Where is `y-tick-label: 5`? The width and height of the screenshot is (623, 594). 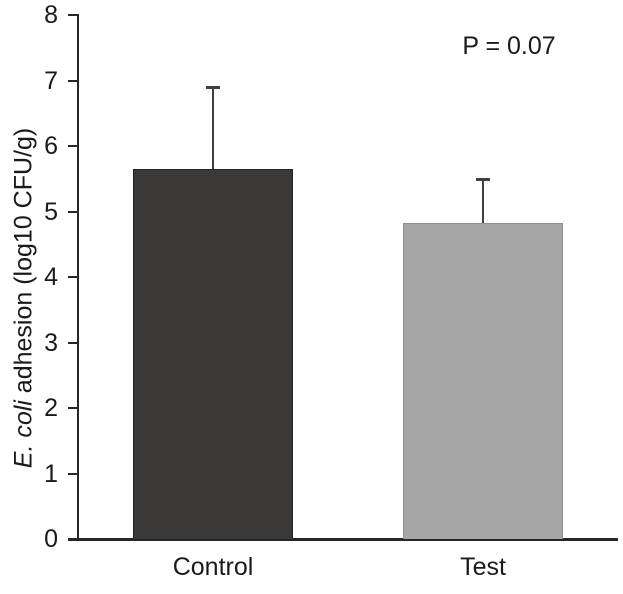
y-tick-label: 5 is located at coordinates (51, 211).